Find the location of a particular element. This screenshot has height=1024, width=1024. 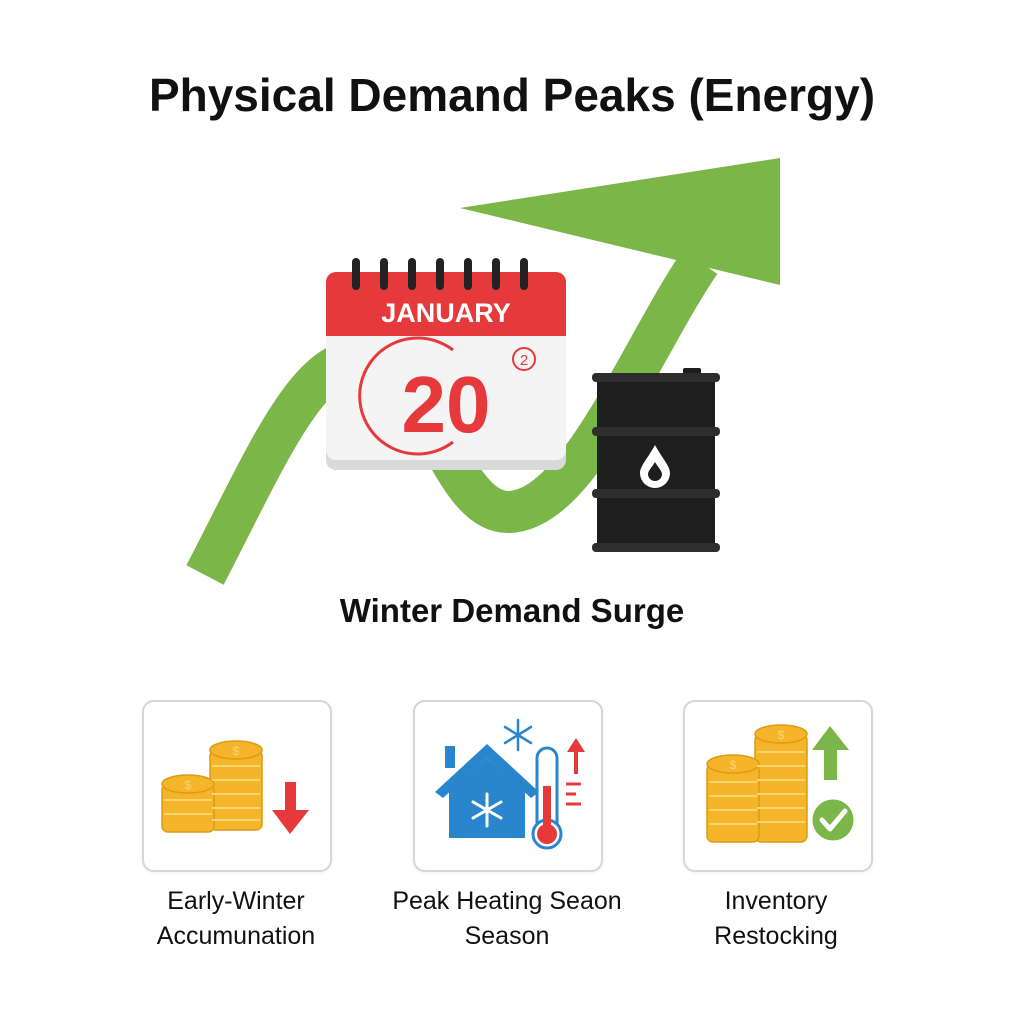

card-peak-heating is located at coordinates (508, 786).